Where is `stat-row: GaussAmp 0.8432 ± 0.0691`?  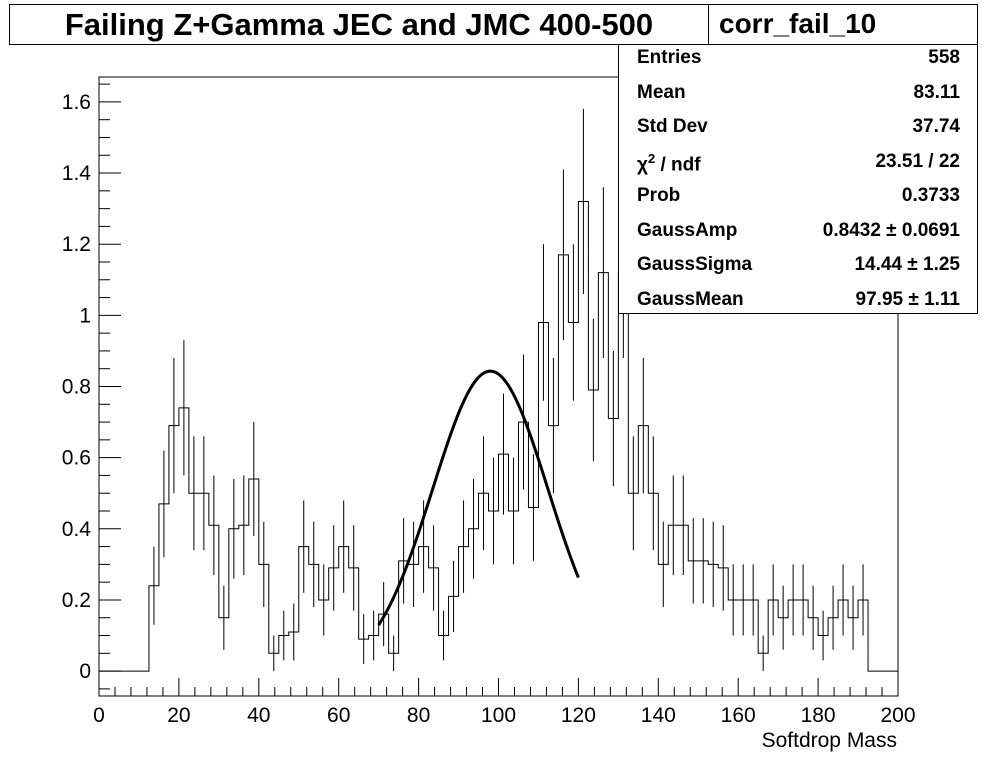
stat-row: GaussAmp 0.8432 ± 0.0691 is located at coordinates (798, 237).